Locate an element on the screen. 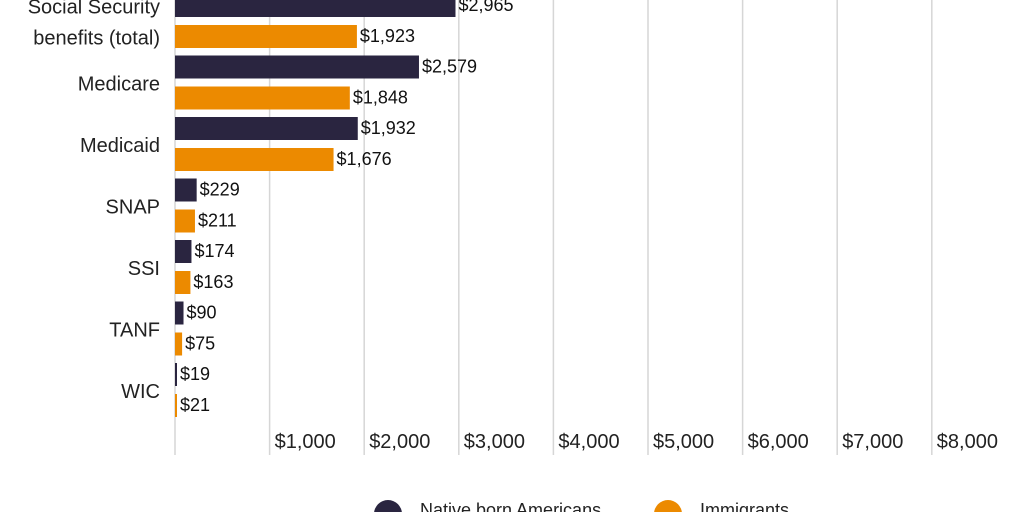 This screenshot has height=517, width=1024. data-label: $90 is located at coordinates (202, 313).